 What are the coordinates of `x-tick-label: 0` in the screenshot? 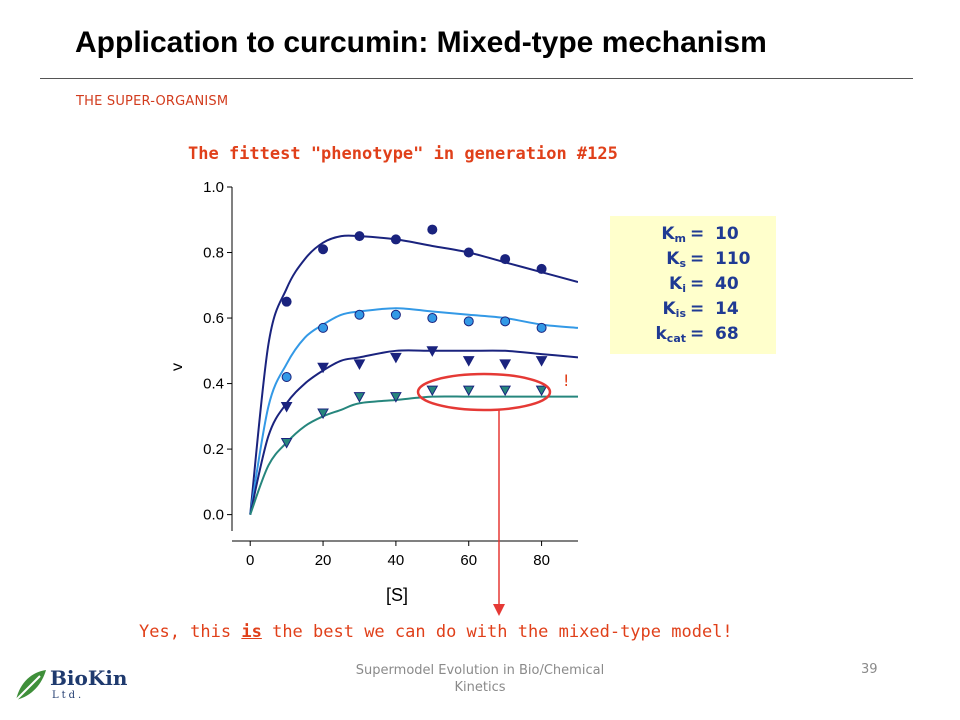 It's located at (250, 560).